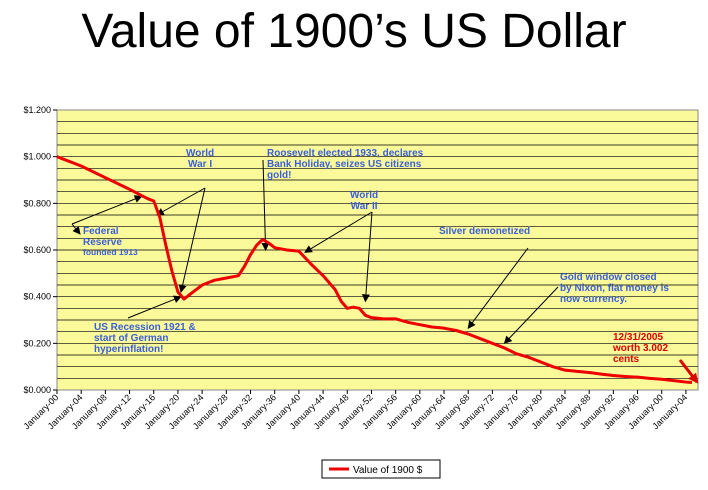 The width and height of the screenshot is (708, 490). I want to click on legend-label: Value of 1900 $, so click(388, 470).